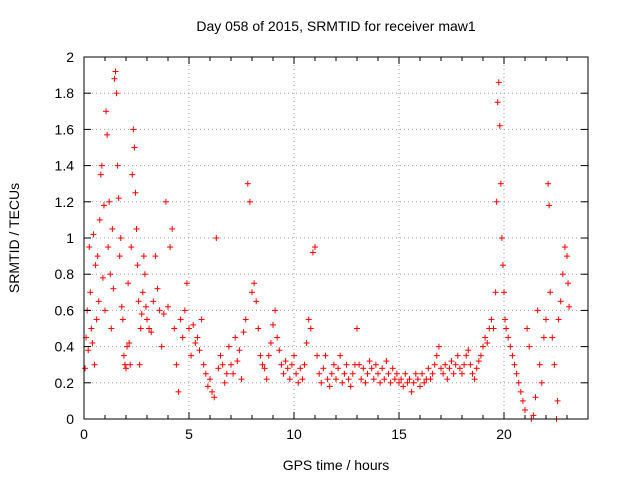 This screenshot has height=480, width=640. What do you see at coordinates (65, 383) in the screenshot?
I see `y-tick-label: 0.2` at bounding box center [65, 383].